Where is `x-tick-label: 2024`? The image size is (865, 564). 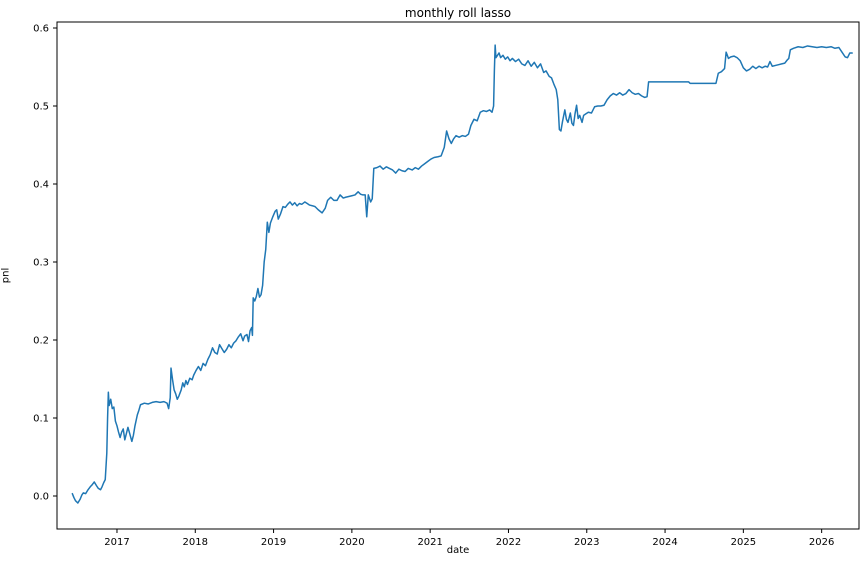 x-tick-label: 2024 is located at coordinates (664, 542).